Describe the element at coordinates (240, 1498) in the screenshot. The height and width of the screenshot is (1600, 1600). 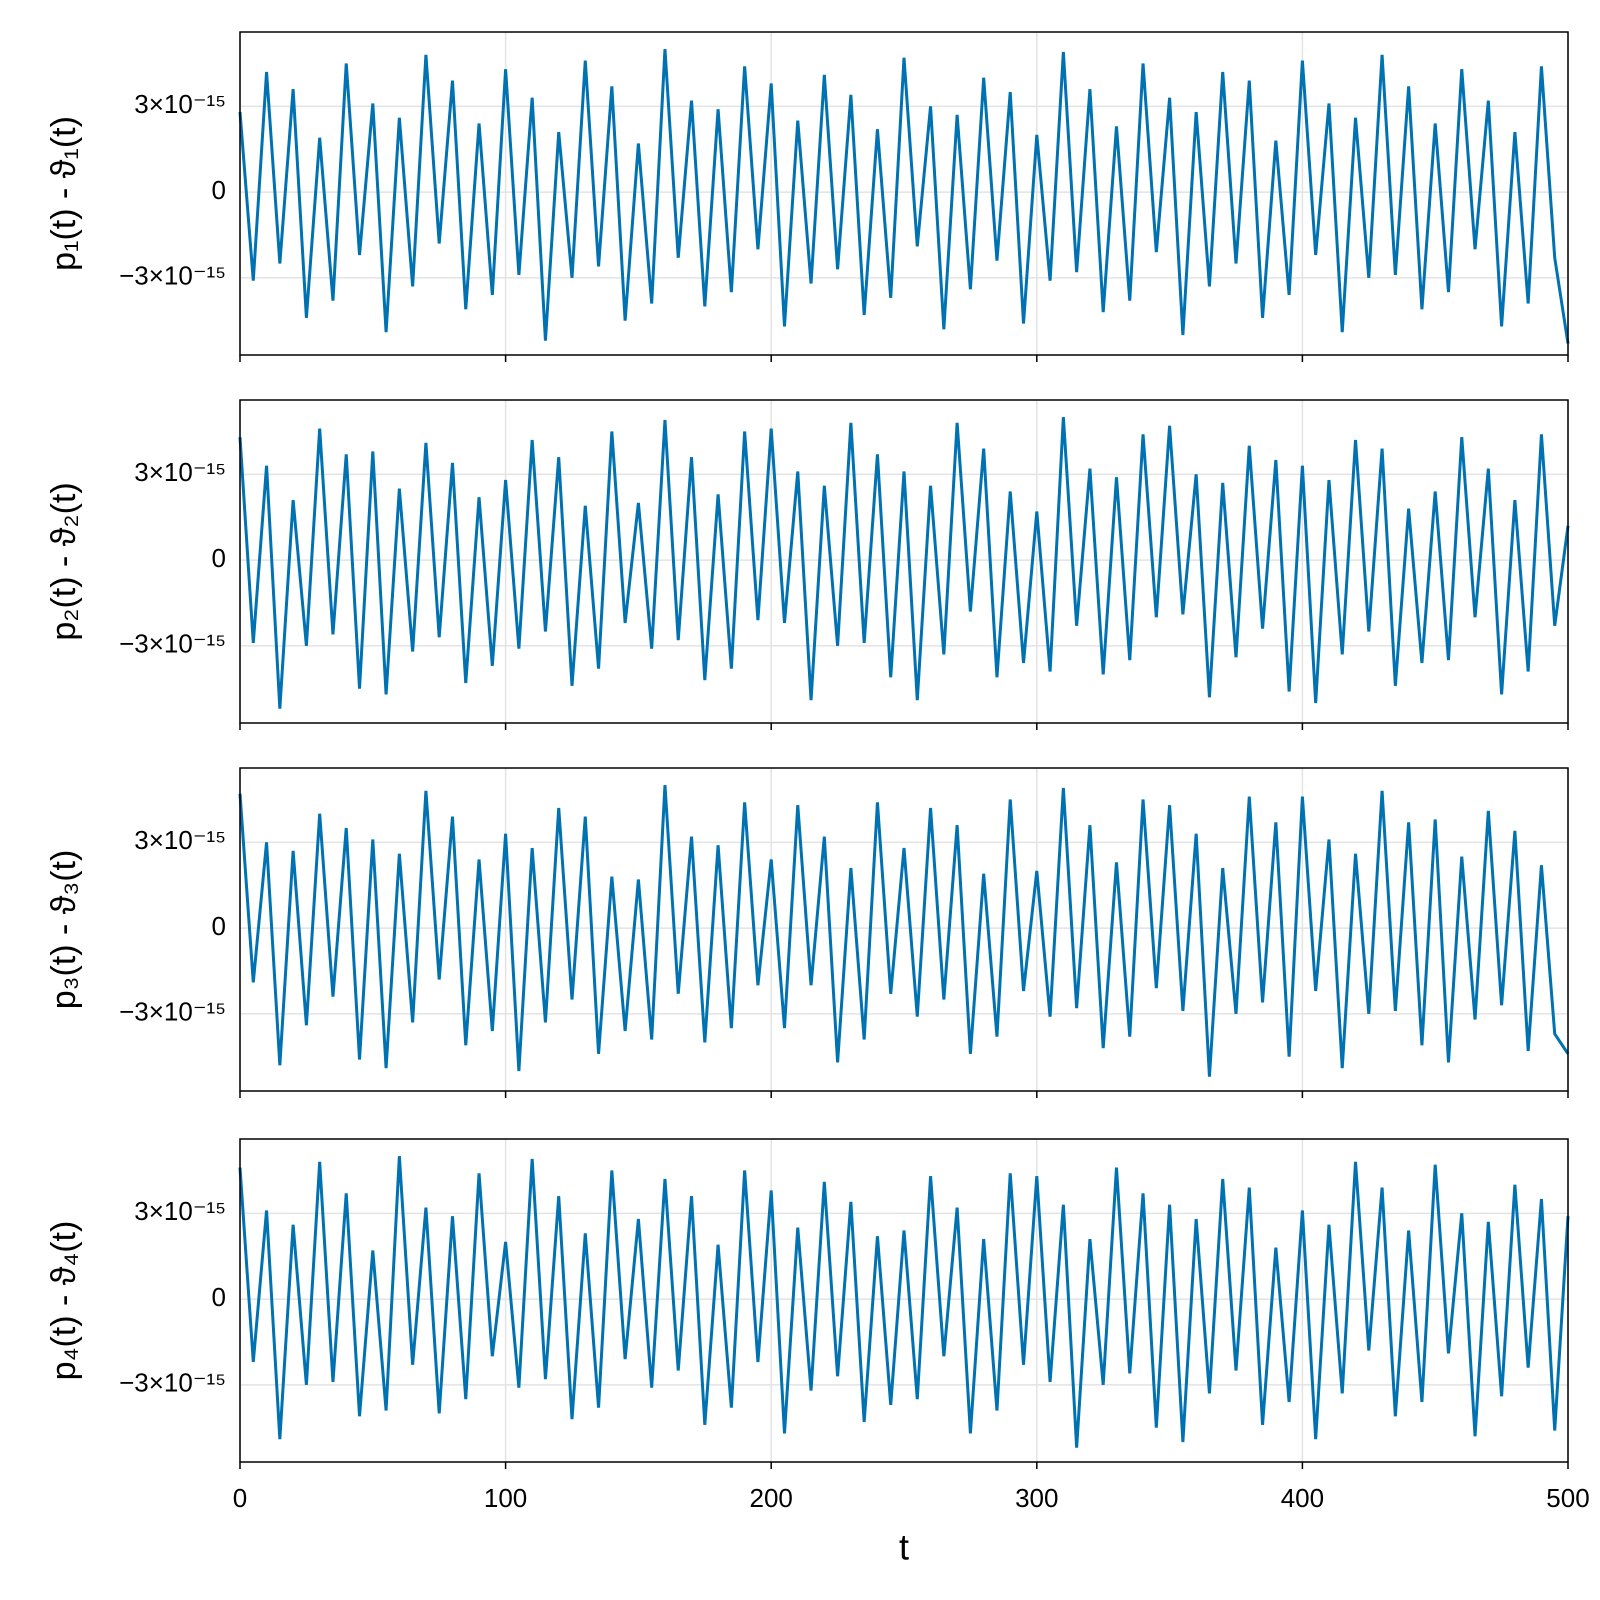
I see `x-tick-label: 0` at that location.